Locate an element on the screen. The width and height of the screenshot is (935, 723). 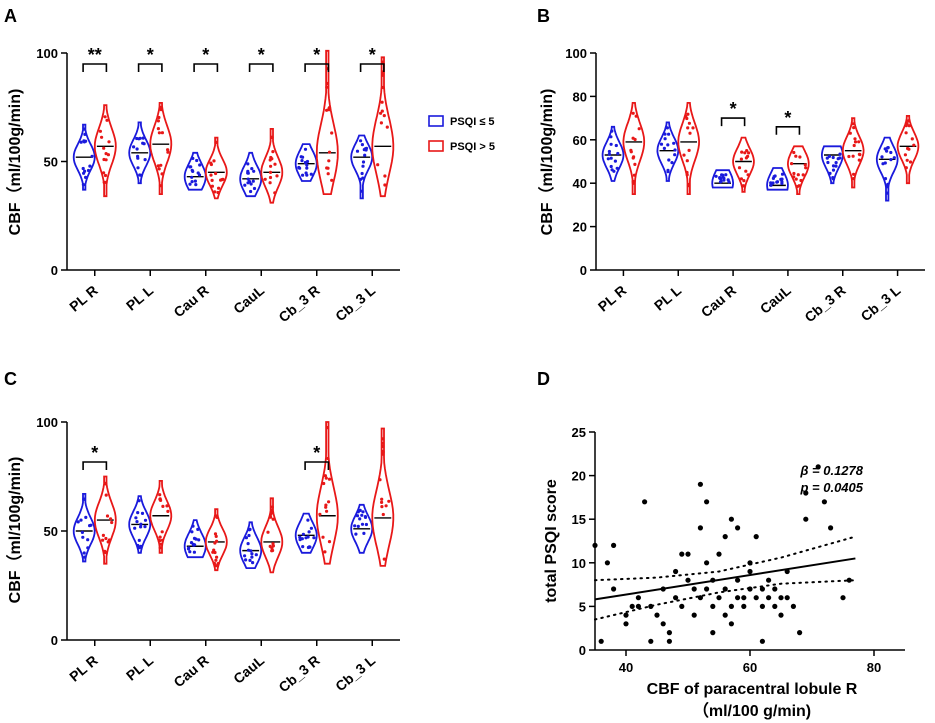
panel-d-plot: 0 5 10 15 20 25 40 60 80 is located at coordinates (738, 550).